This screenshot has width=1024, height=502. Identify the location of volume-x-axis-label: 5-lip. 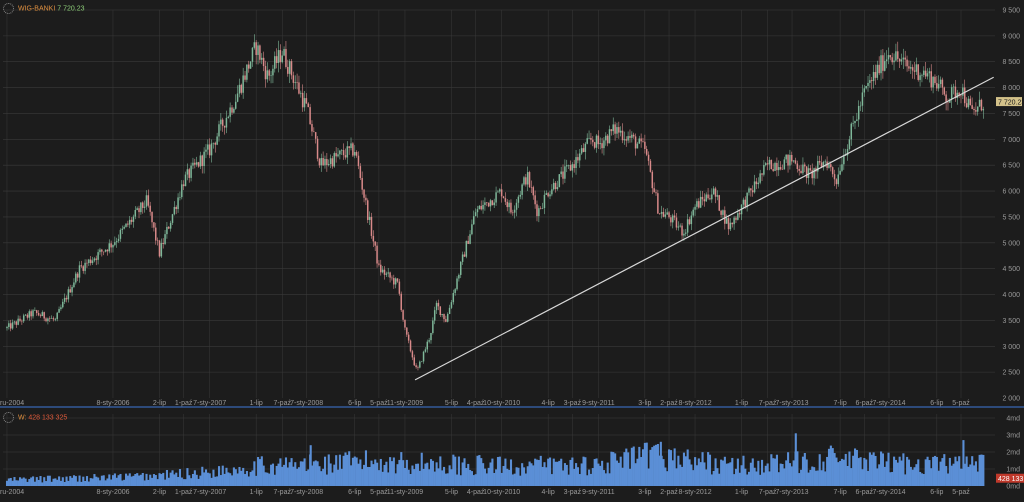
(451, 492).